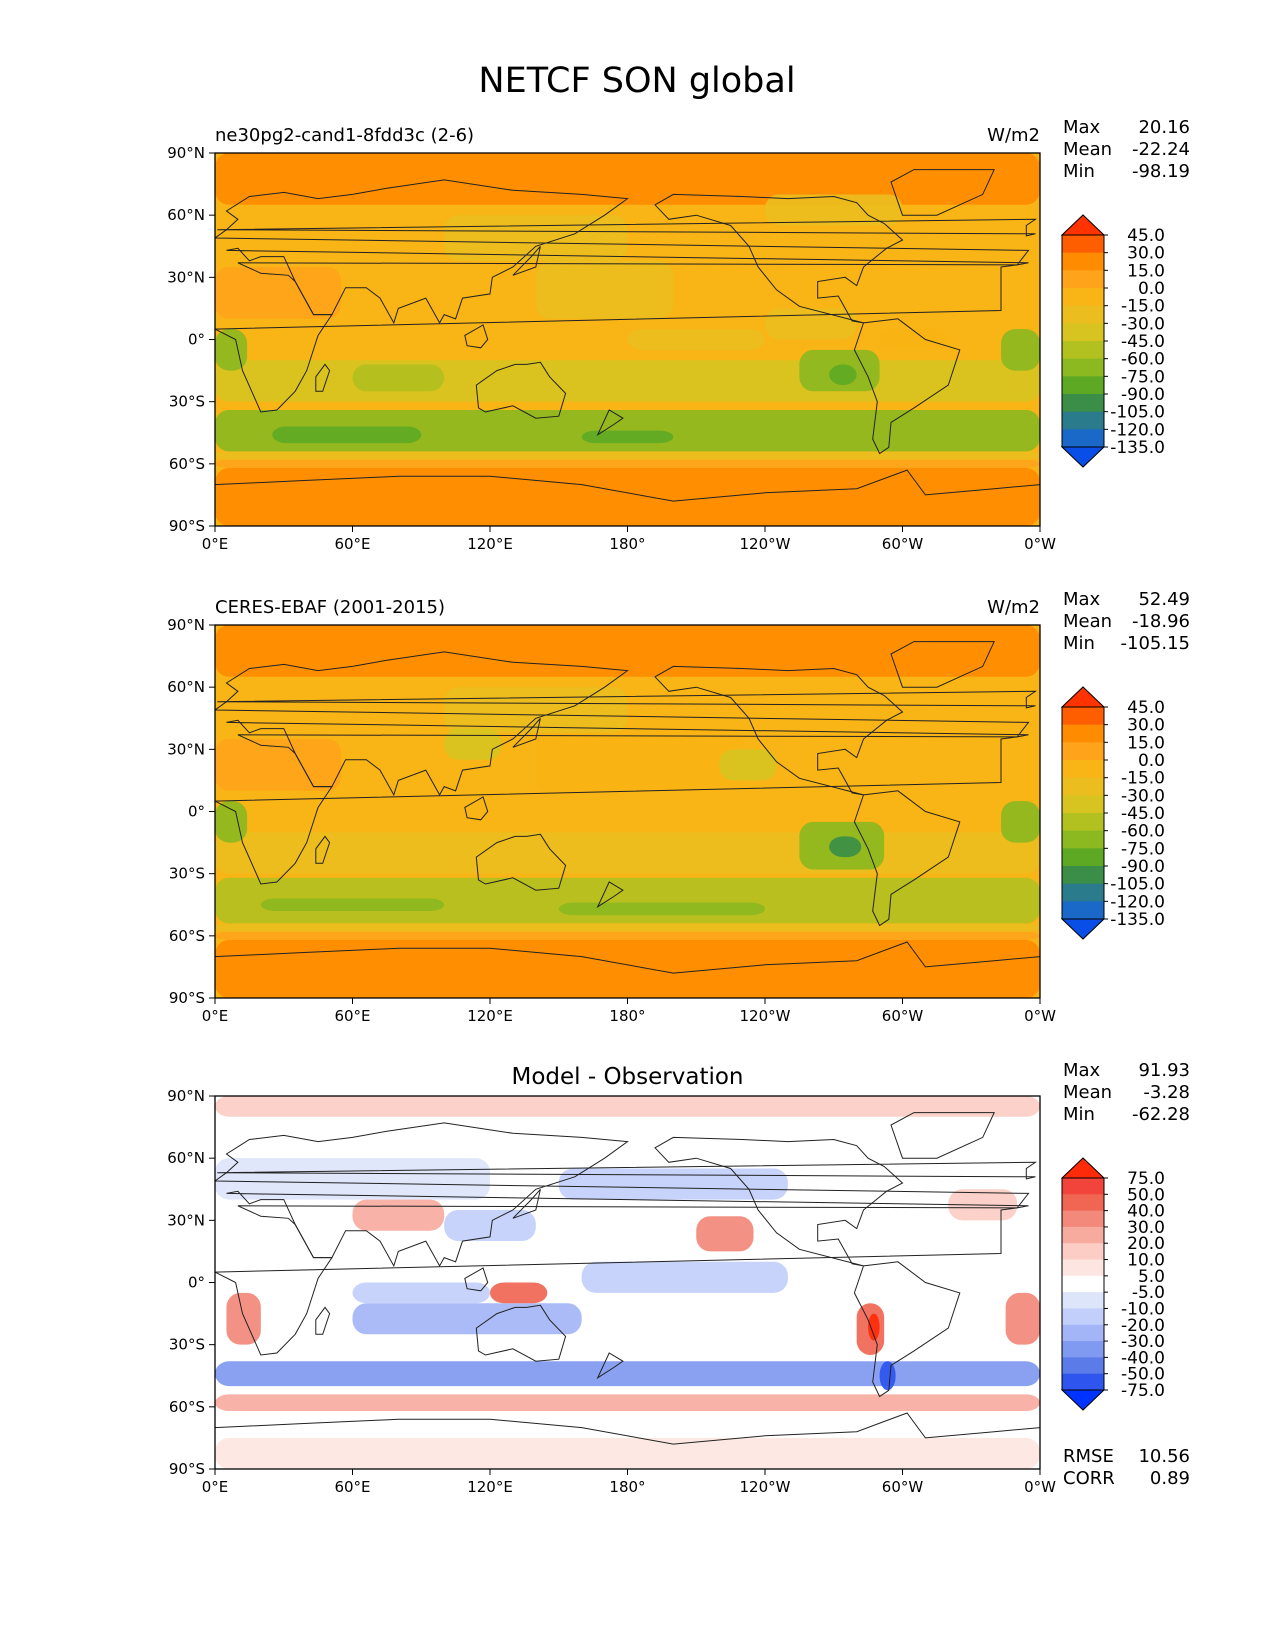 This screenshot has width=1275, height=1650. What do you see at coordinates (1166, 1092) in the screenshot?
I see `stat-value: -3.28` at bounding box center [1166, 1092].